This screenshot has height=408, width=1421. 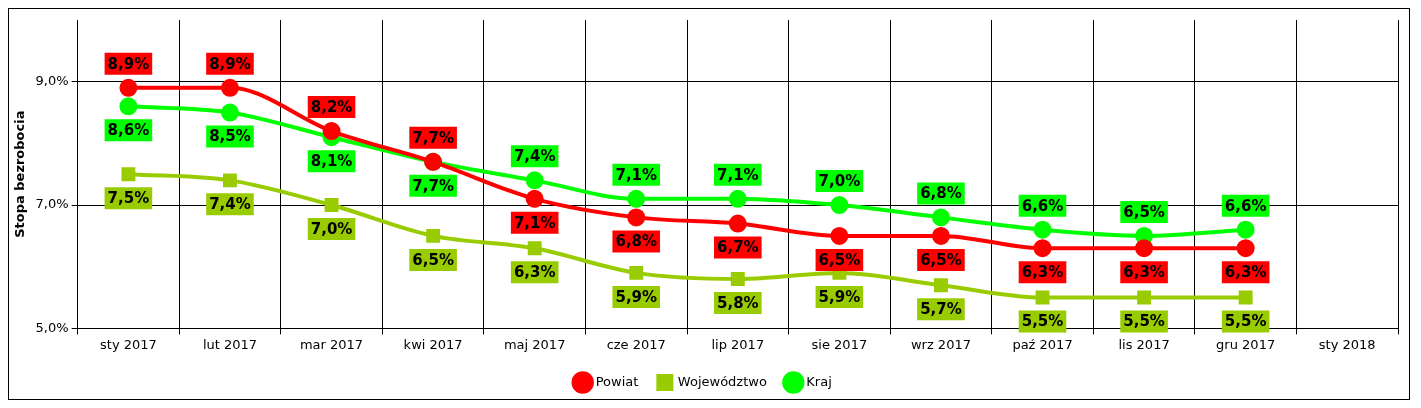 I want to click on x-tick-label: sty 2017, so click(x=128, y=344).